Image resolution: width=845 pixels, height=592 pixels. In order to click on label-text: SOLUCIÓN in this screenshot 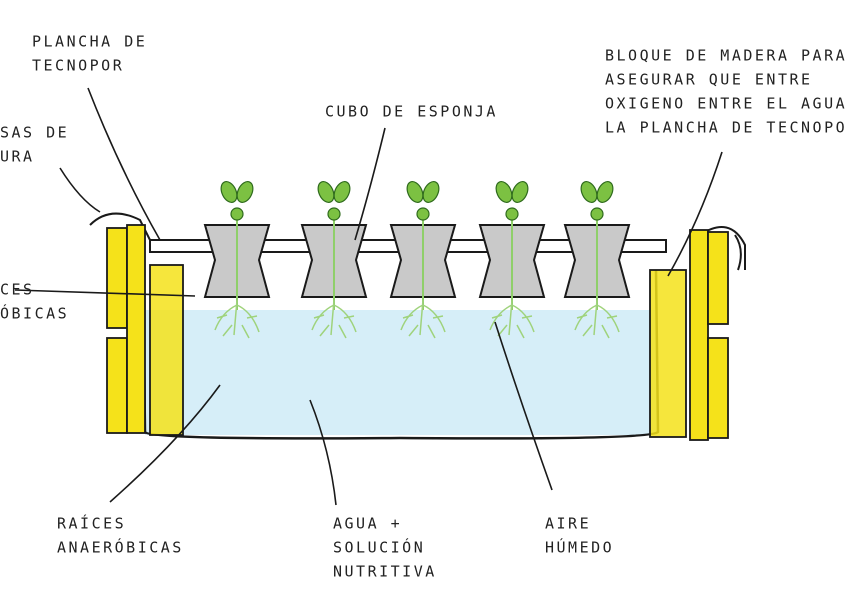, I will do `click(379, 547)`.